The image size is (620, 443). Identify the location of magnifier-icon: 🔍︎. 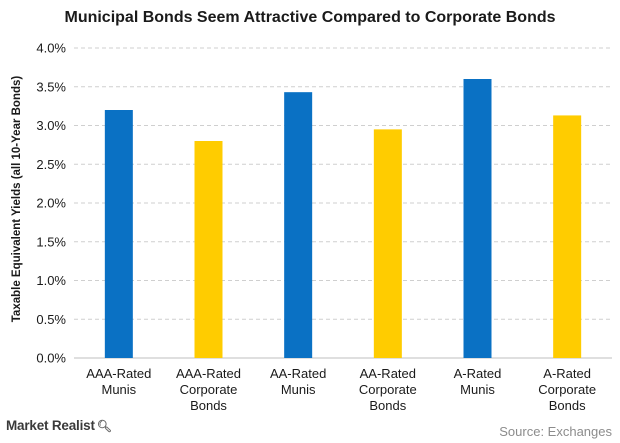
(104, 426).